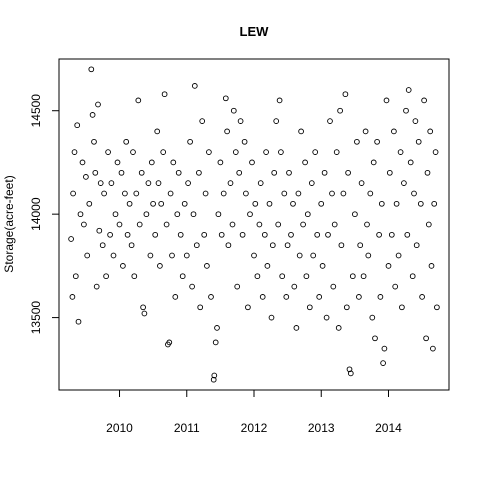  I want to click on y-tick-label: 14000, so click(36, 214).